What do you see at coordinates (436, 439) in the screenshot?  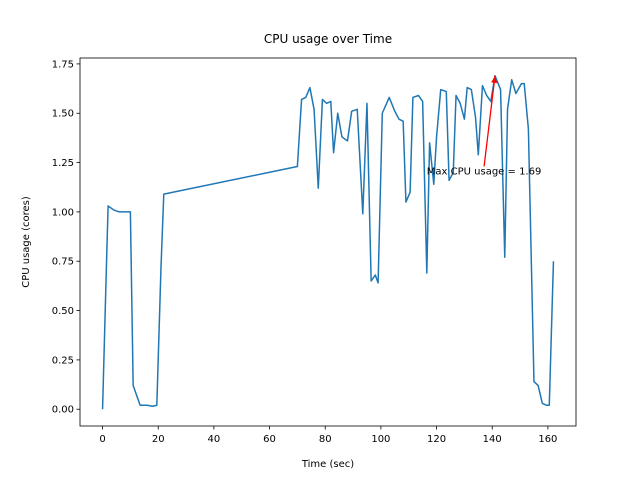 I see `x-tick-label: 120` at bounding box center [436, 439].